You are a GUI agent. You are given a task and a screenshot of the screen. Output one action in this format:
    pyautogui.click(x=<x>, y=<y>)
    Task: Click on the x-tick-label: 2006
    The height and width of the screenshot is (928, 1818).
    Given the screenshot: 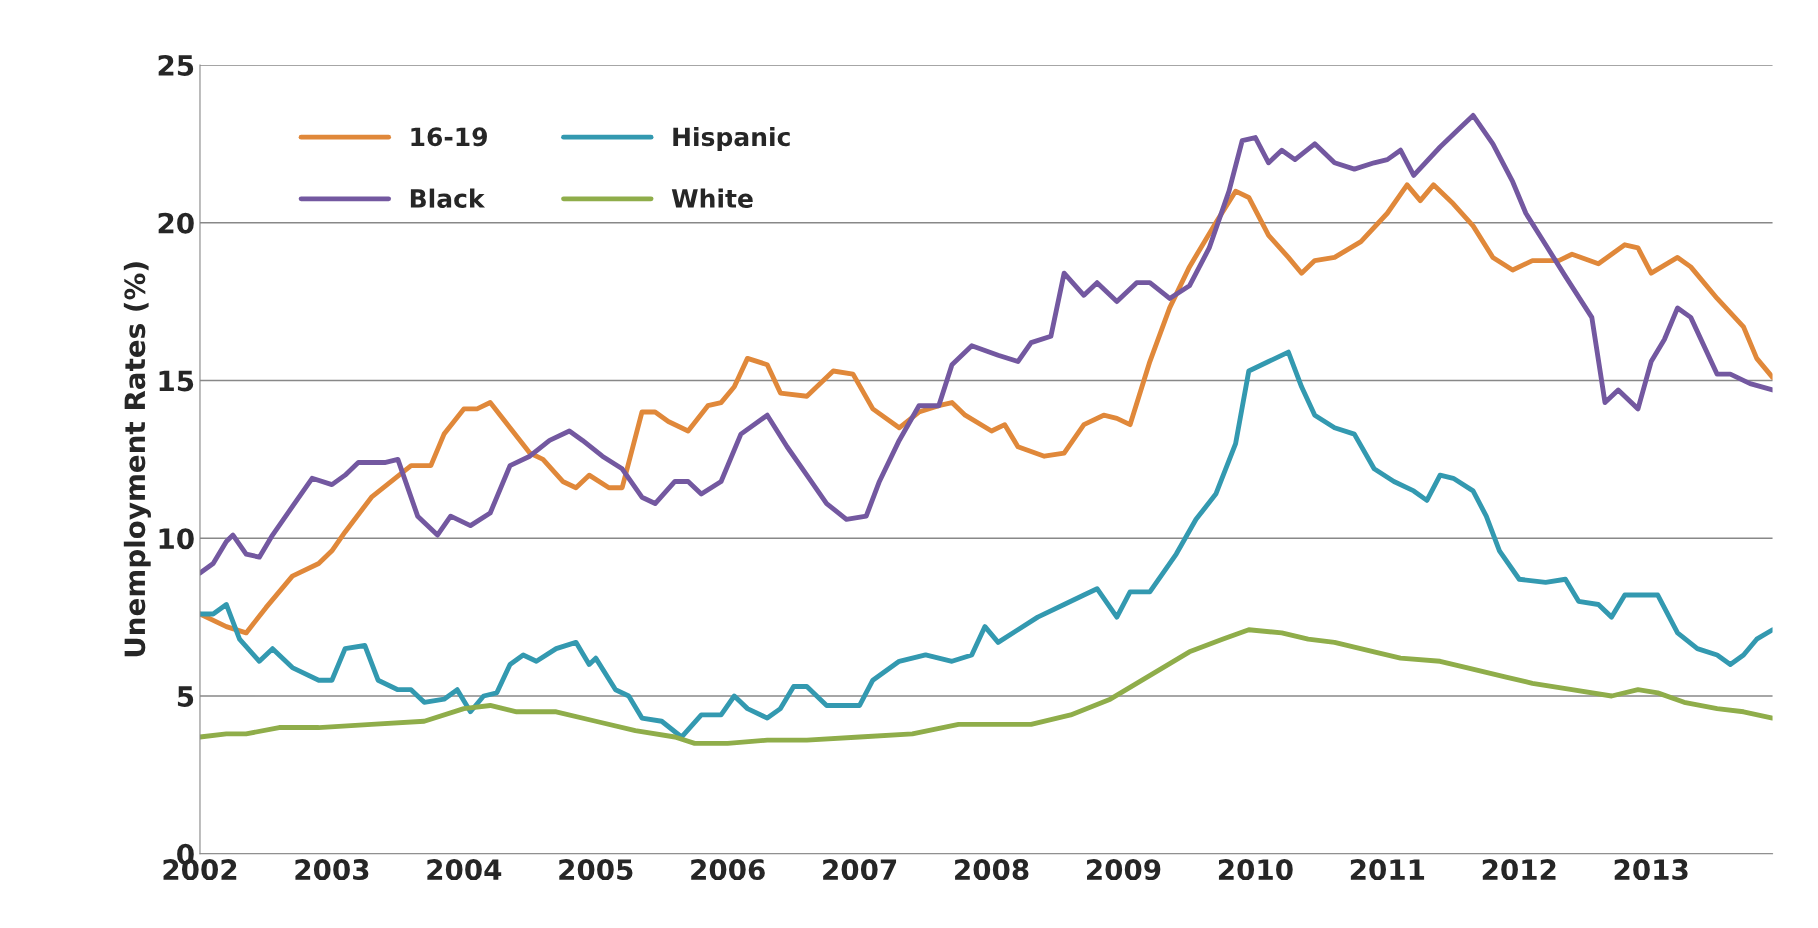 What is the action you would take?
    pyautogui.click(x=728, y=870)
    